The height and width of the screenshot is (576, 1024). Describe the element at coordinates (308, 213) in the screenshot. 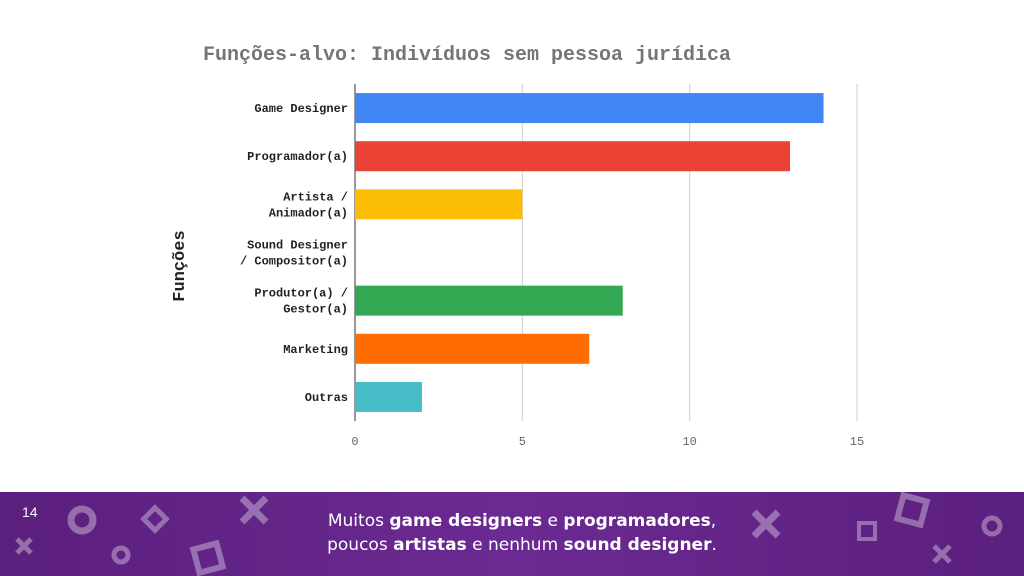

I see `category-label: Animador(a)` at that location.